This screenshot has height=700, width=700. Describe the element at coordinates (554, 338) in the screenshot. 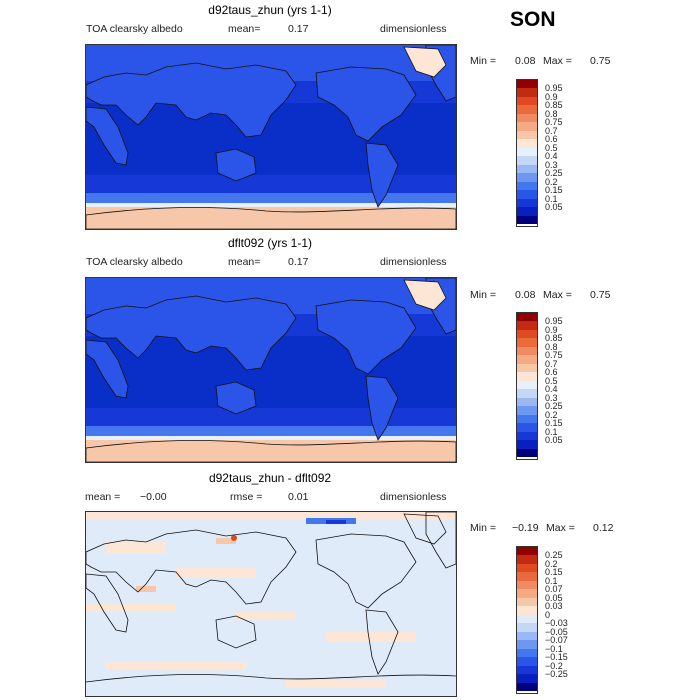

I see `colorbar-tick-label: 0.85` at that location.